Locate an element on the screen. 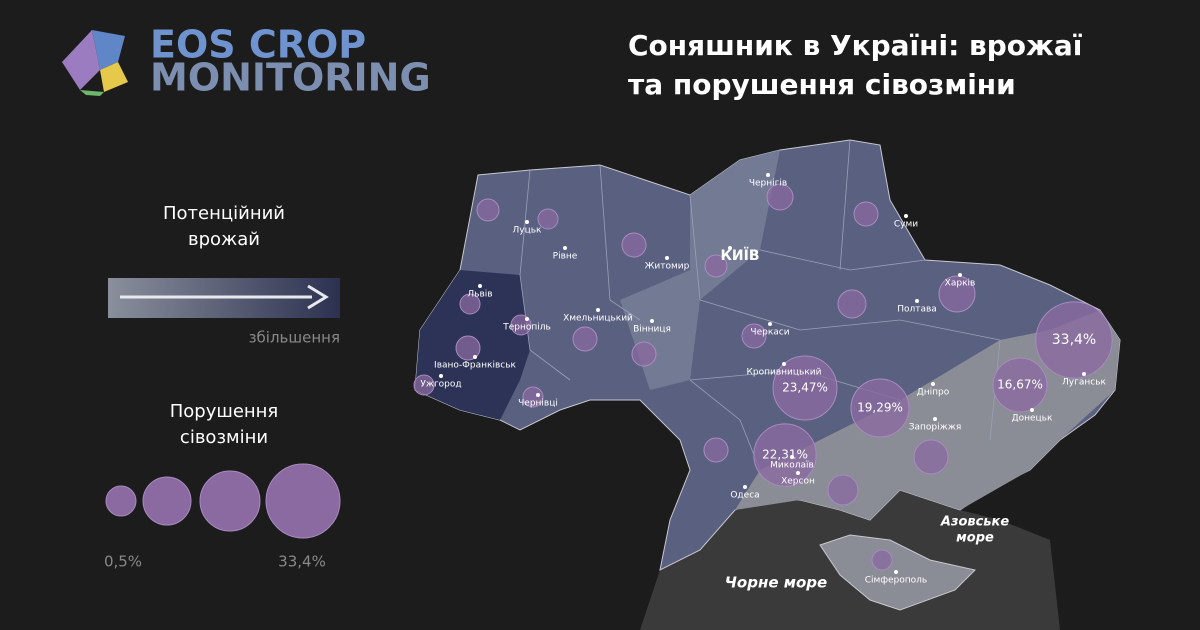 The height and width of the screenshot is (630, 1200). city-label: Хмельницький is located at coordinates (598, 319).